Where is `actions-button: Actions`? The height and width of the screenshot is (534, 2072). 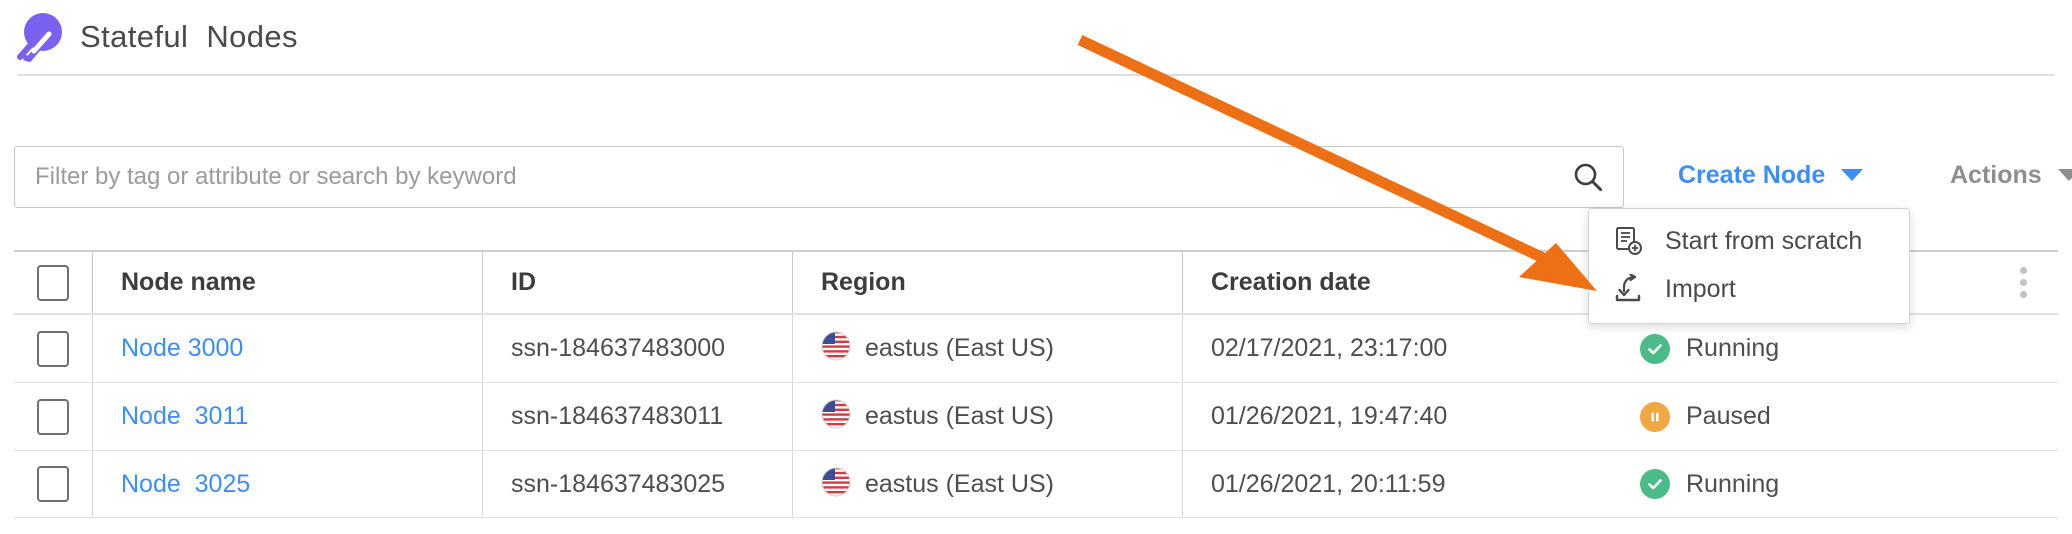
actions-button: Actions is located at coordinates (2011, 175).